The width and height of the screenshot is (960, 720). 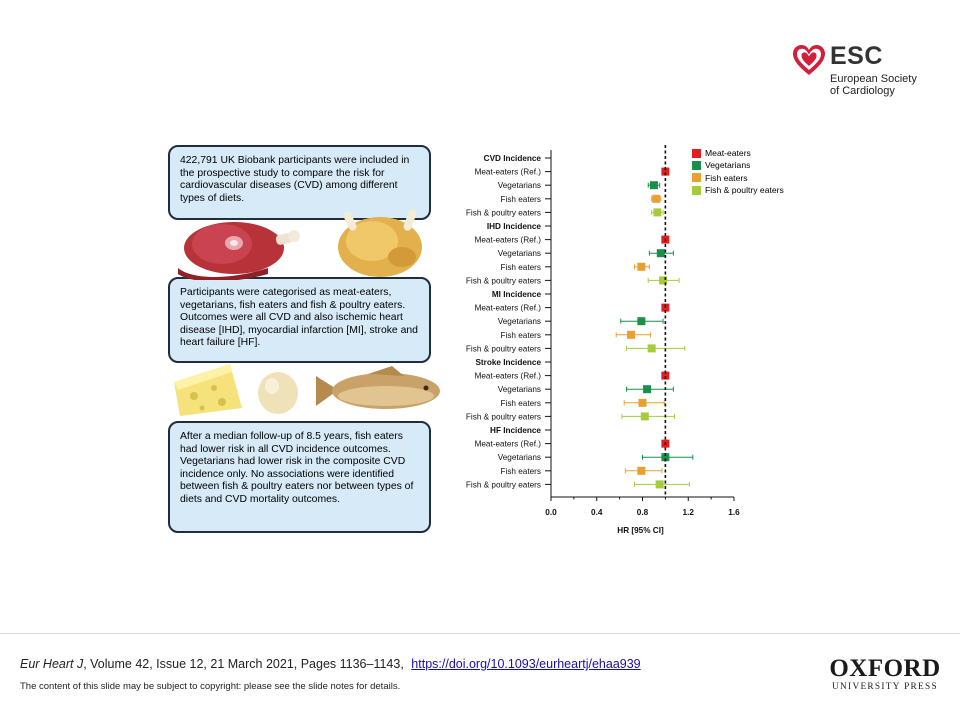 What do you see at coordinates (744, 190) in the screenshot?
I see `legend-label: Fish & poultry eaters` at bounding box center [744, 190].